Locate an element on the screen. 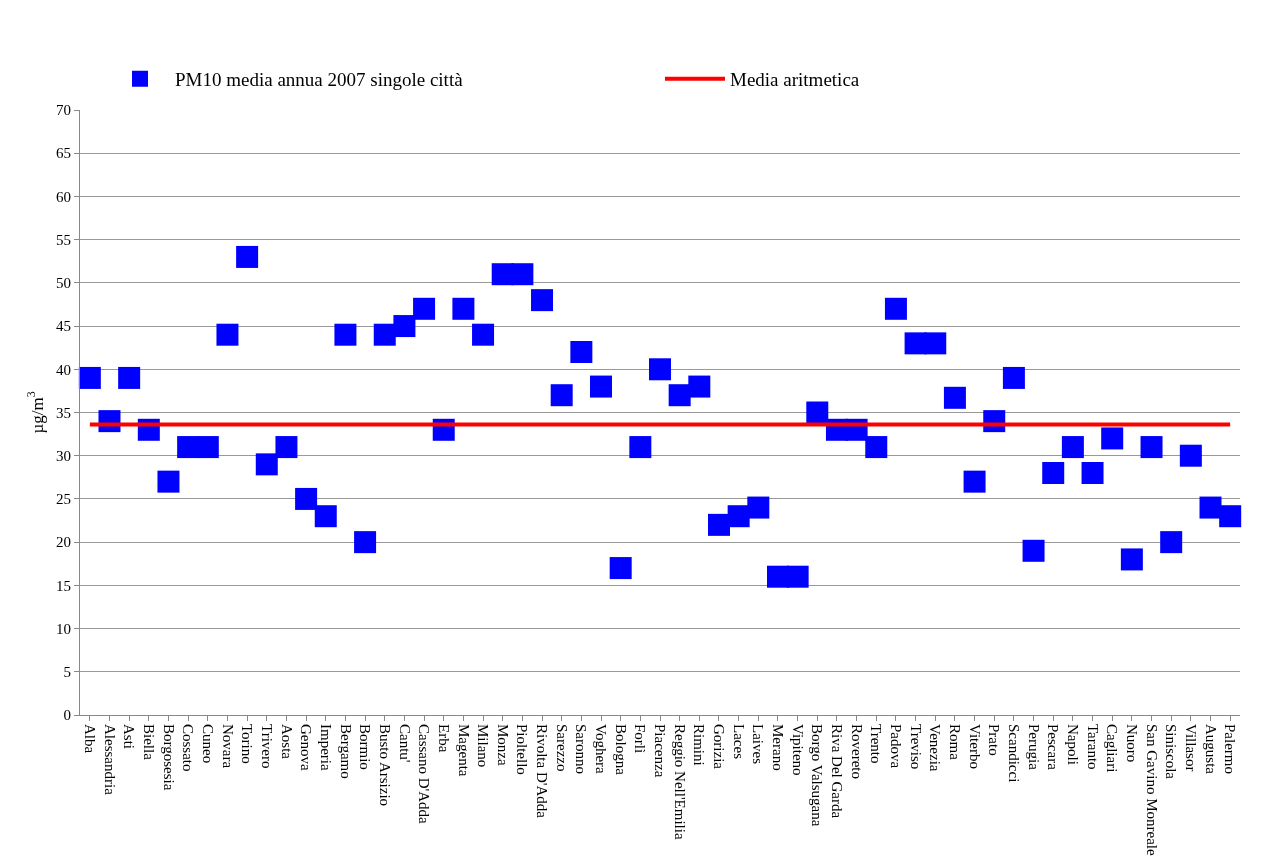  y-tick-label: 10 is located at coordinates (63, 628).